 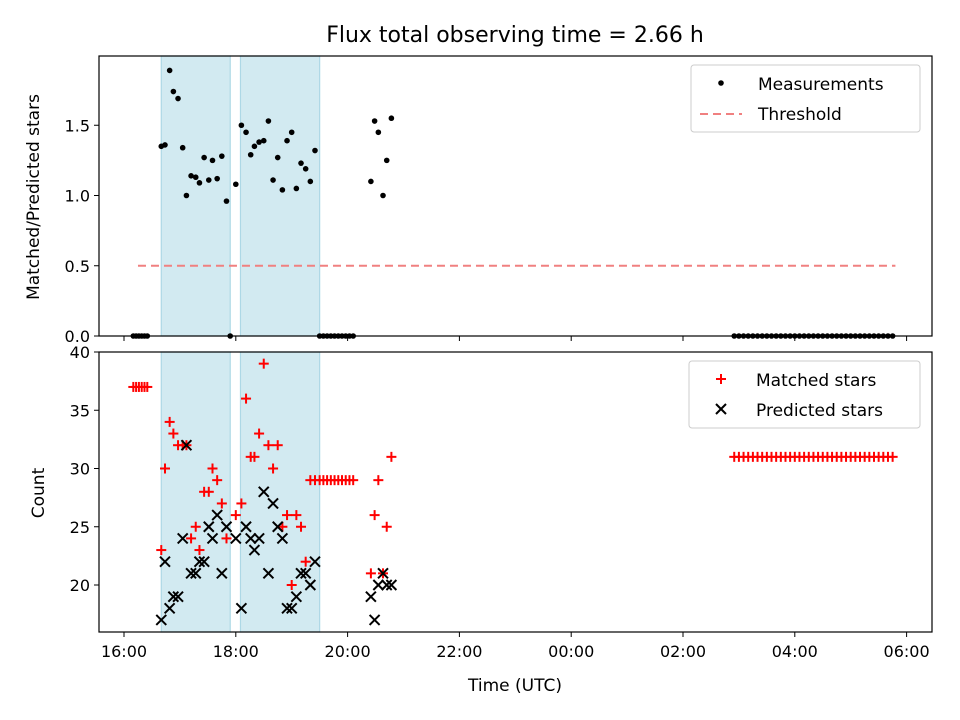 What do you see at coordinates (515, 35) in the screenshot?
I see `chart-title: Flux total observing time = 2.66 h` at bounding box center [515, 35].